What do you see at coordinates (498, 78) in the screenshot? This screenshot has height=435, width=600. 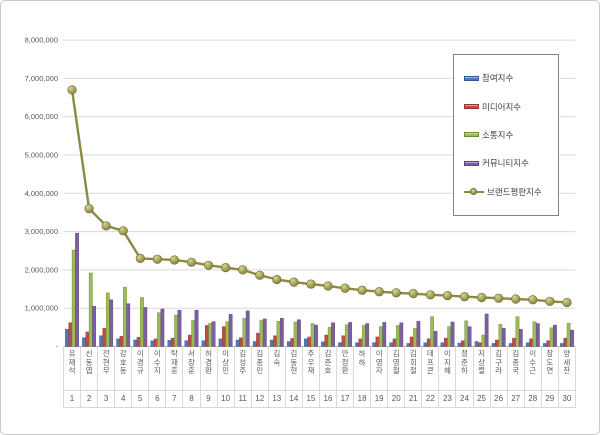 I see `legend-label: 참여지수` at bounding box center [498, 78].